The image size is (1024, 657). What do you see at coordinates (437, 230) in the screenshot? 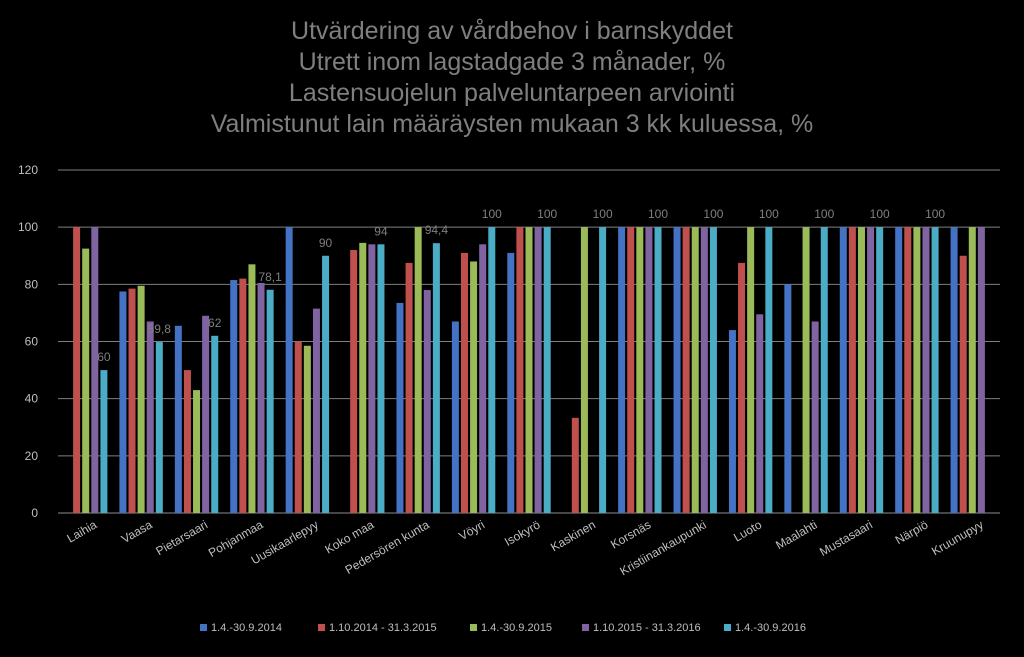
I see `data-label: 94,4` at bounding box center [437, 230].